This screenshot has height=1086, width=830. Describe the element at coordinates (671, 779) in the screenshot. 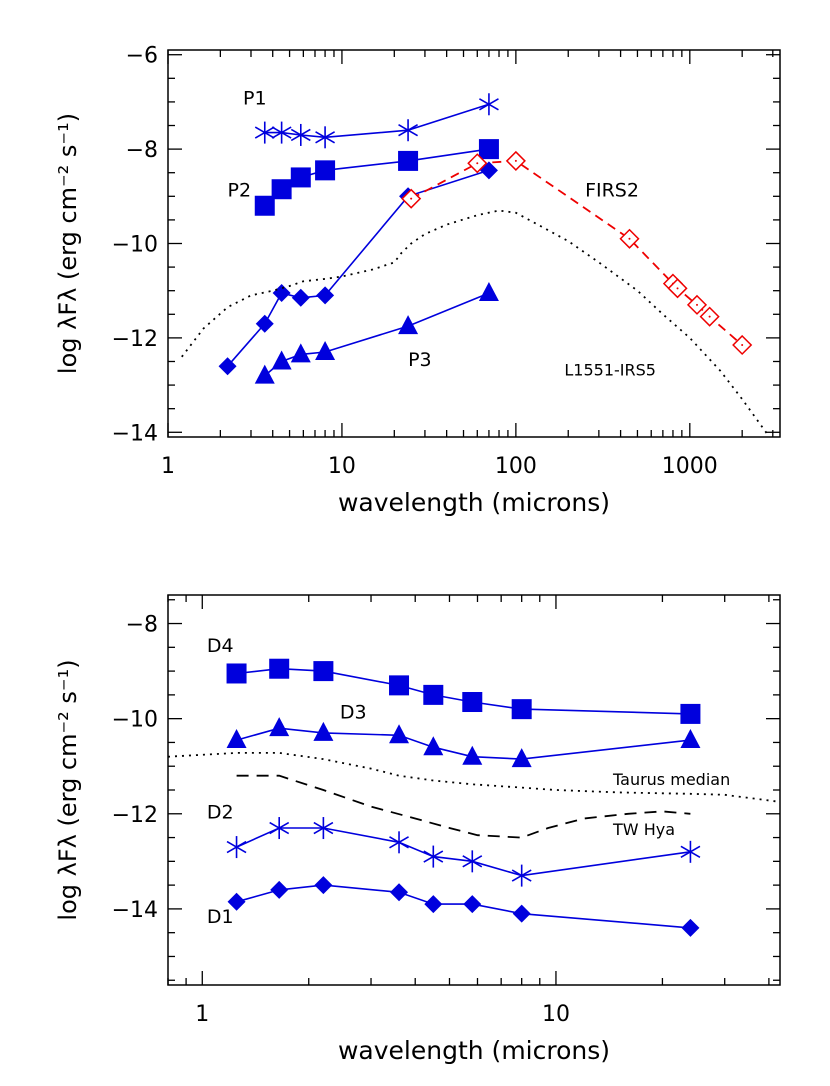

I see `series-annotation: Taurus median` at that location.